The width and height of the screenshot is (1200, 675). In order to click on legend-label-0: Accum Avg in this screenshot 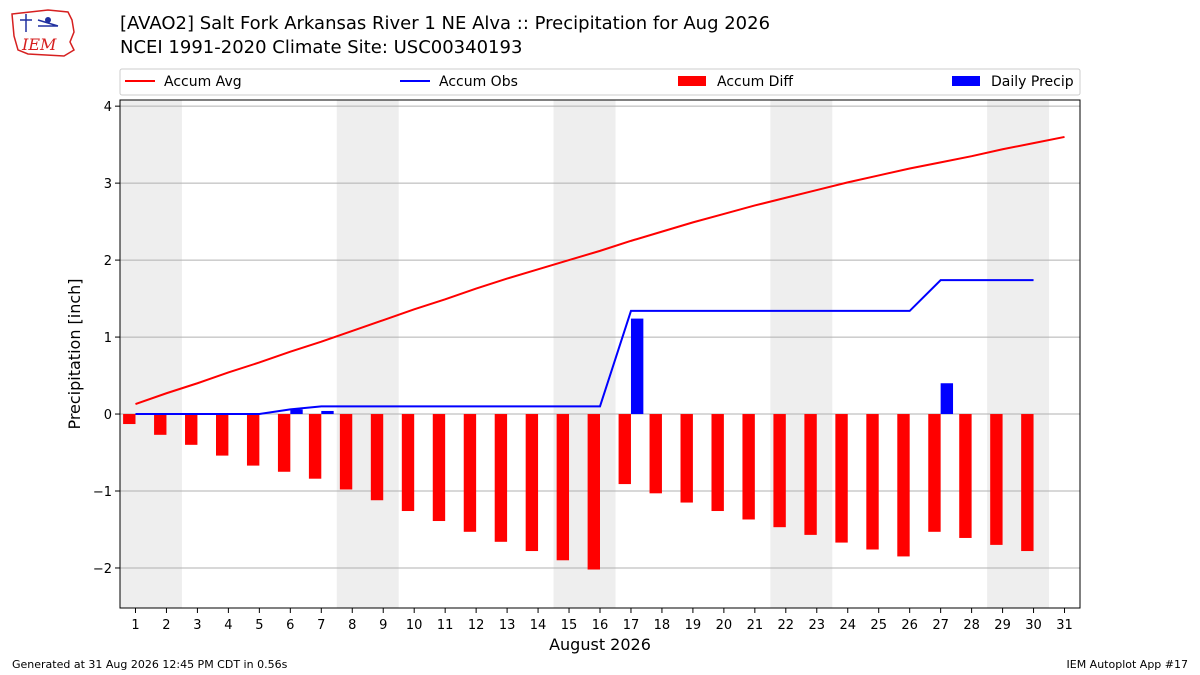, I will do `click(203, 82)`.